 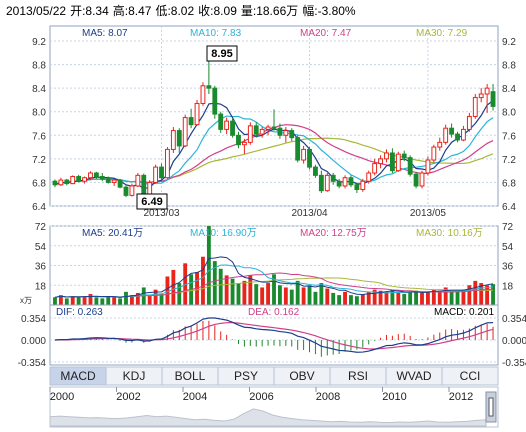 I want to click on price-xtick: 2013/05, so click(x=428, y=213).